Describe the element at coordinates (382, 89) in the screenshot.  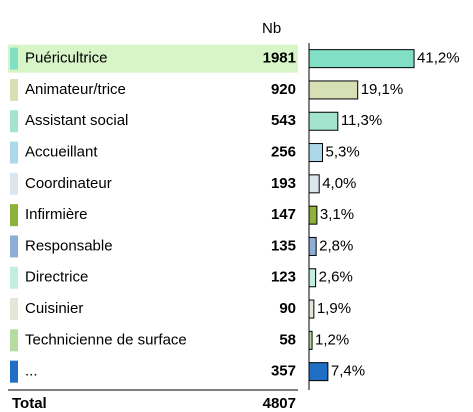
I see `value-label: 19,1%` at that location.